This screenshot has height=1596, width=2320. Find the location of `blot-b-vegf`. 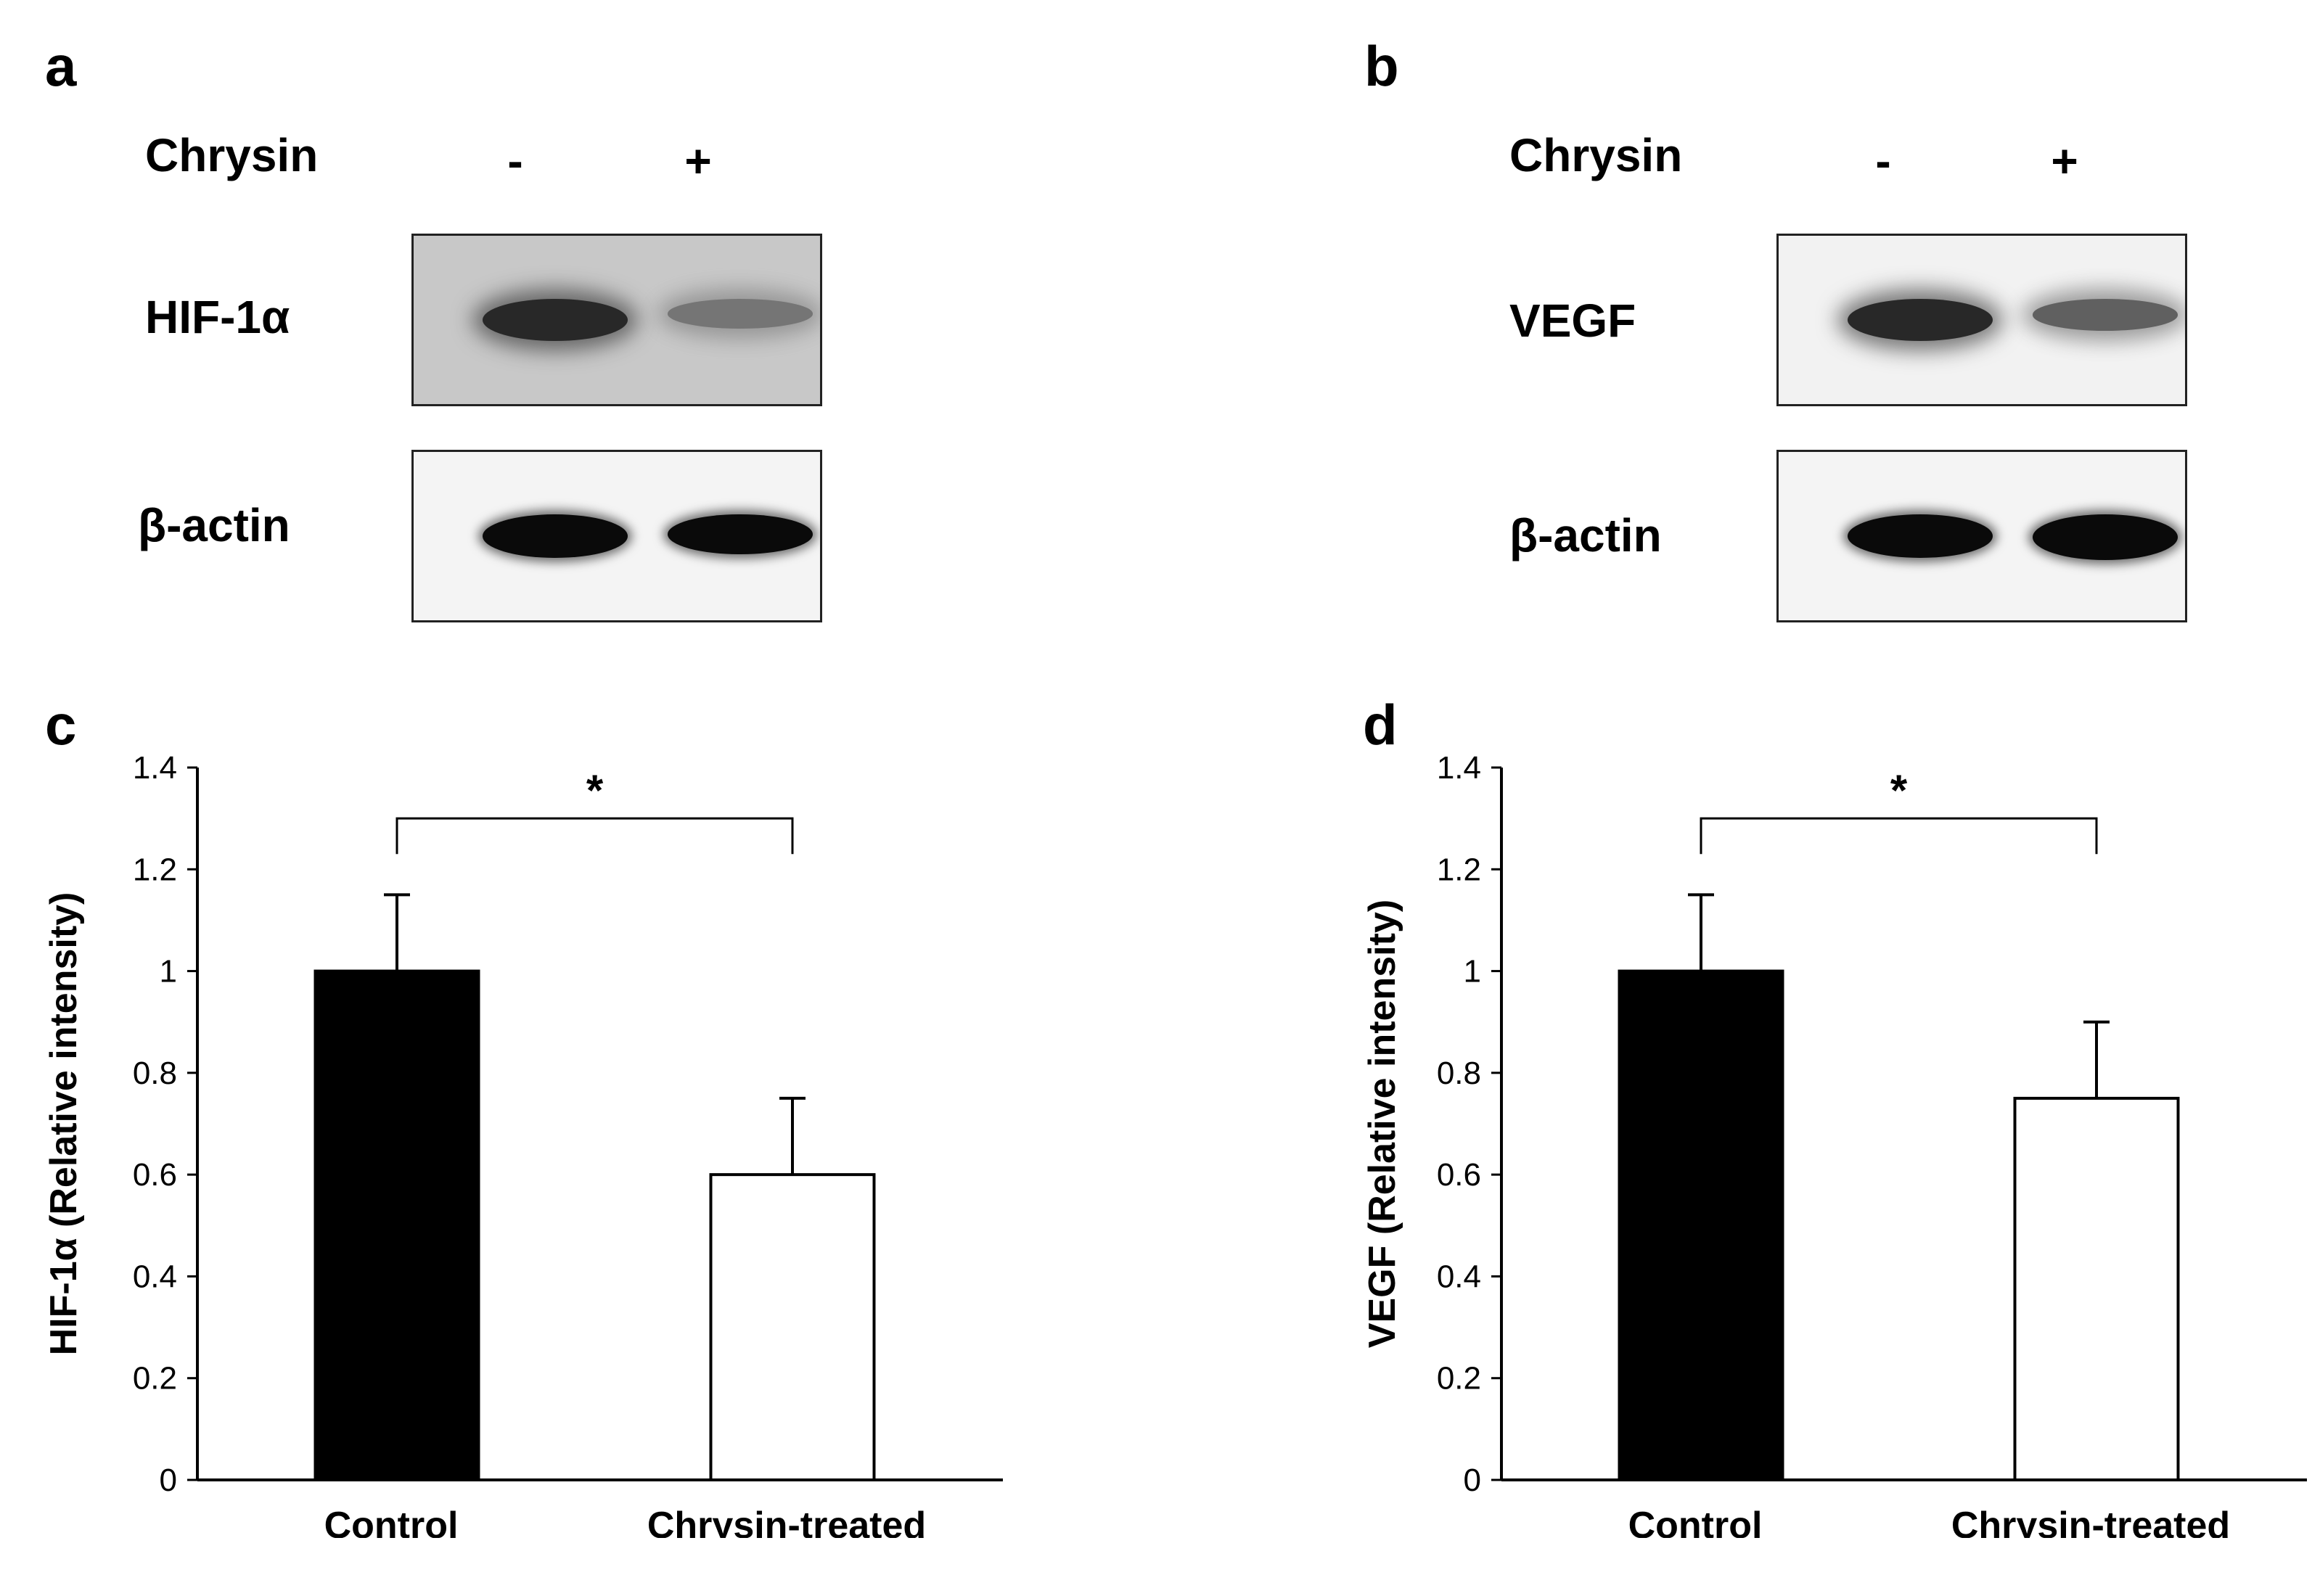

blot-b-vegf is located at coordinates (1981, 320).